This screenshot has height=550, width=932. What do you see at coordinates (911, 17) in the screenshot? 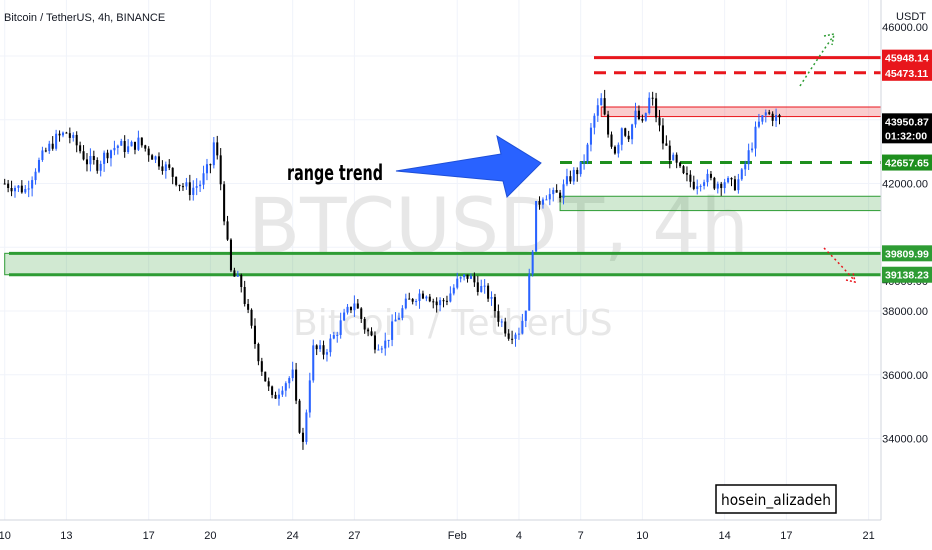
I see `currency-label: USDT` at bounding box center [911, 17].